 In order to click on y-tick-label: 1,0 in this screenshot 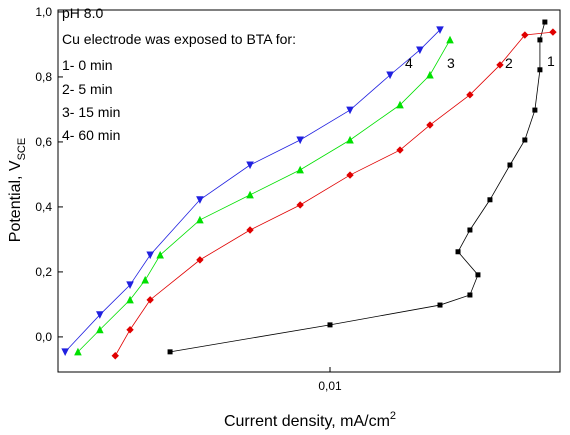, I will do `click(43, 12)`.